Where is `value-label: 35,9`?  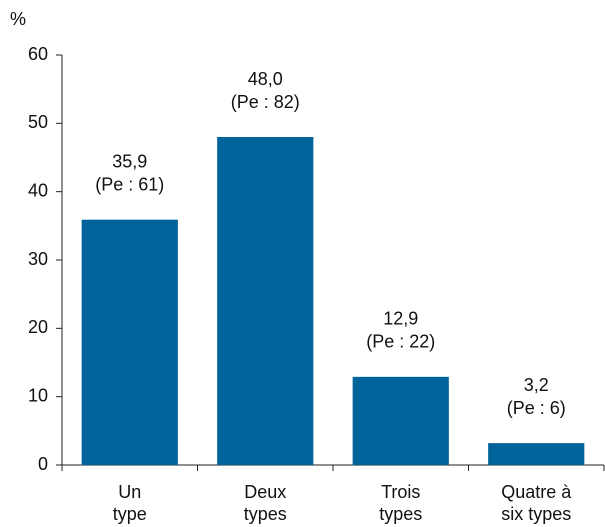
value-label: 35,9 is located at coordinates (129, 161).